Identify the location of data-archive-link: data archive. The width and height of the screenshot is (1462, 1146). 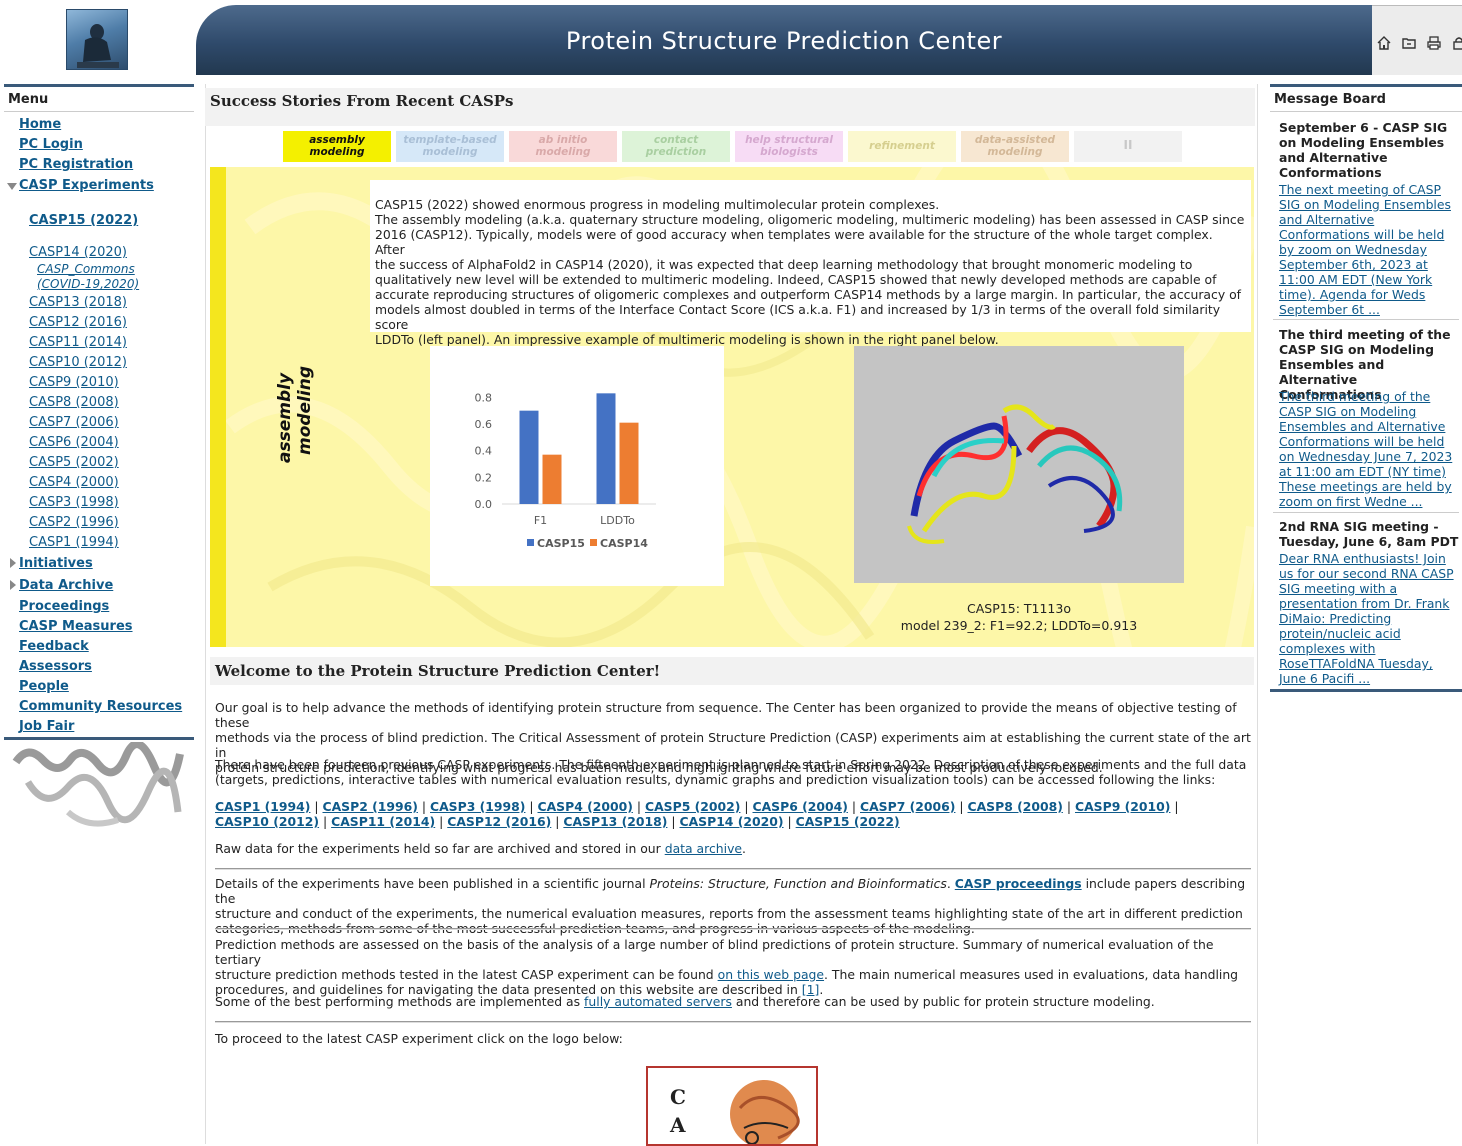
(703, 848).